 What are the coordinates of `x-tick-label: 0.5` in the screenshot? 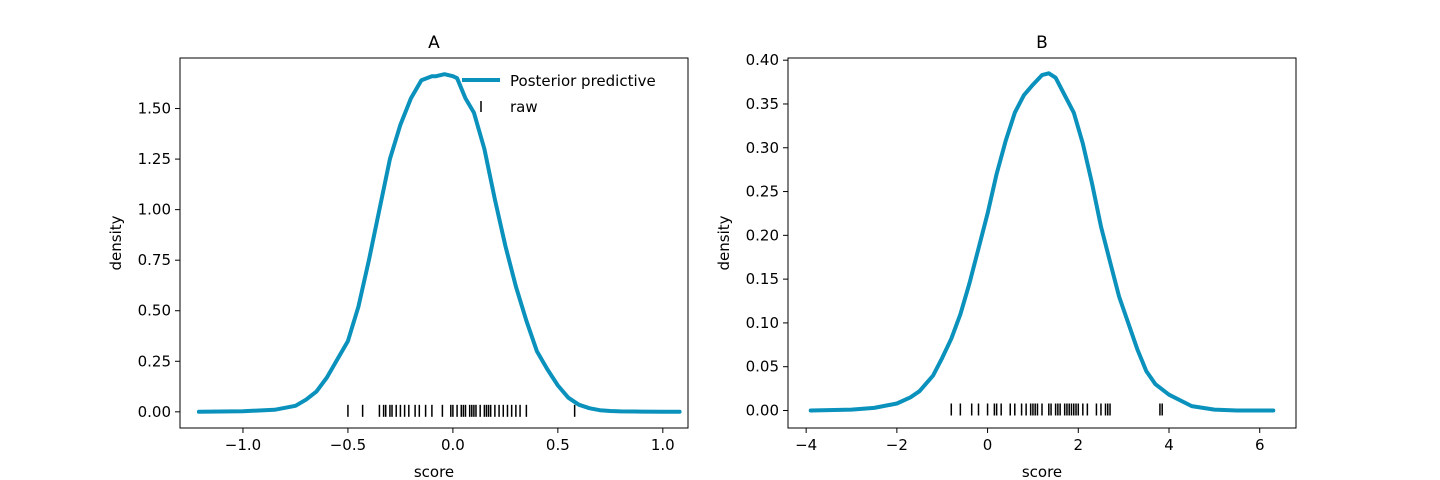 It's located at (558, 445).